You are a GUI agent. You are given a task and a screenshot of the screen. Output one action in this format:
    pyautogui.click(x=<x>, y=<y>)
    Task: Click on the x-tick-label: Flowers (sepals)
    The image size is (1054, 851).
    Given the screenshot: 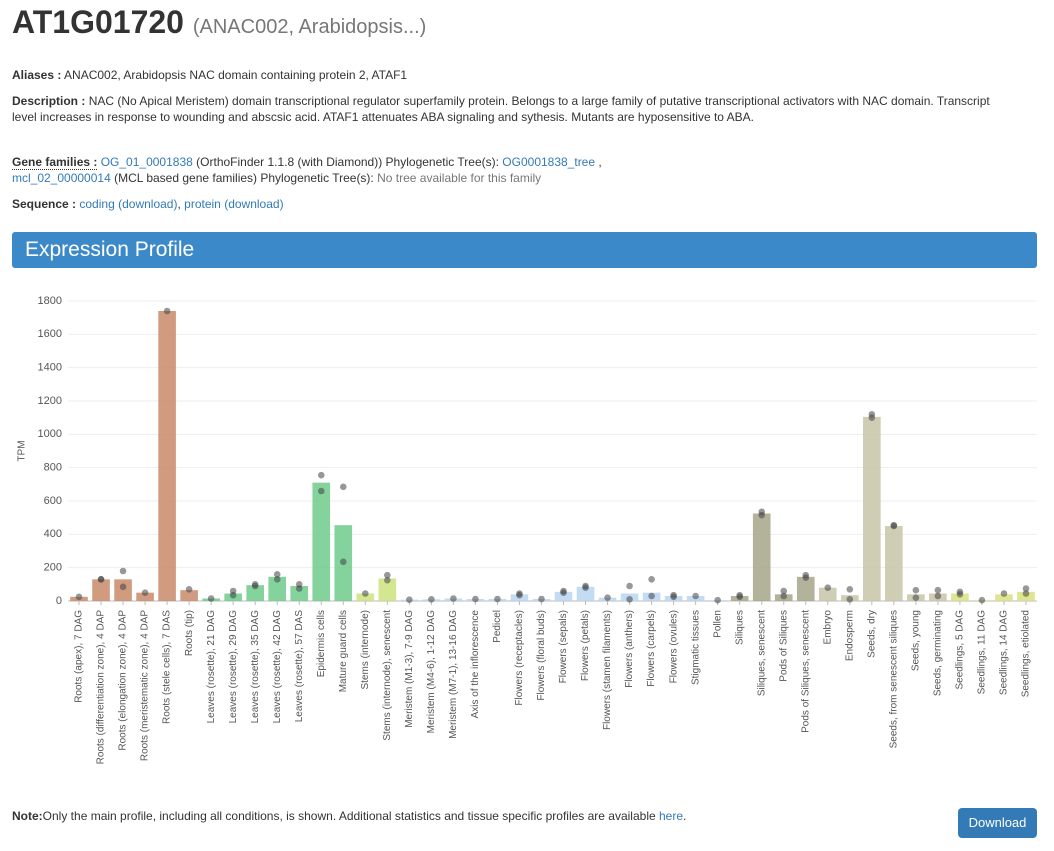 What is the action you would take?
    pyautogui.click(x=563, y=646)
    